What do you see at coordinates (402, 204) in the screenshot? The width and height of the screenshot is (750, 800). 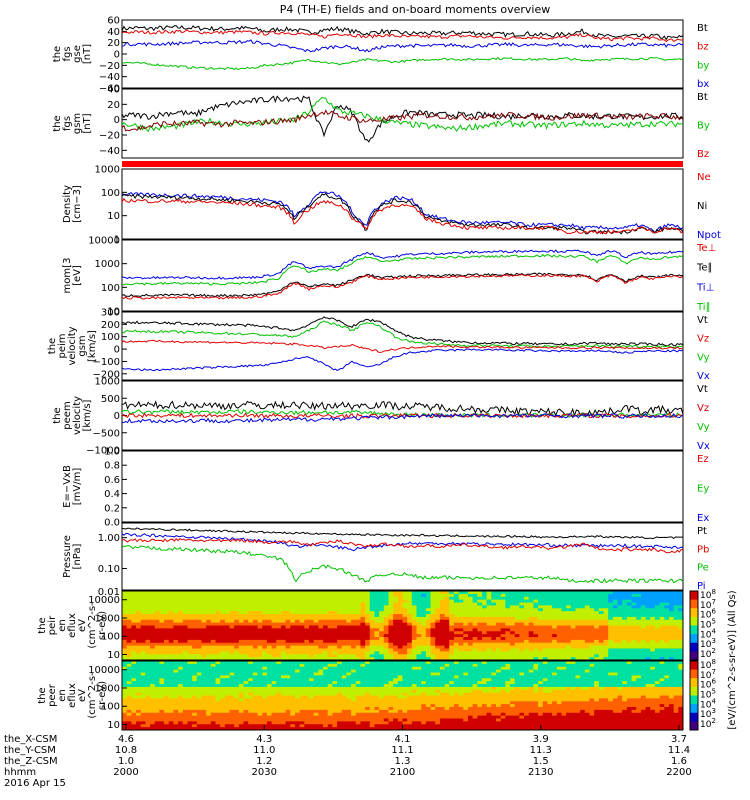 I see `panel-frame` at bounding box center [402, 204].